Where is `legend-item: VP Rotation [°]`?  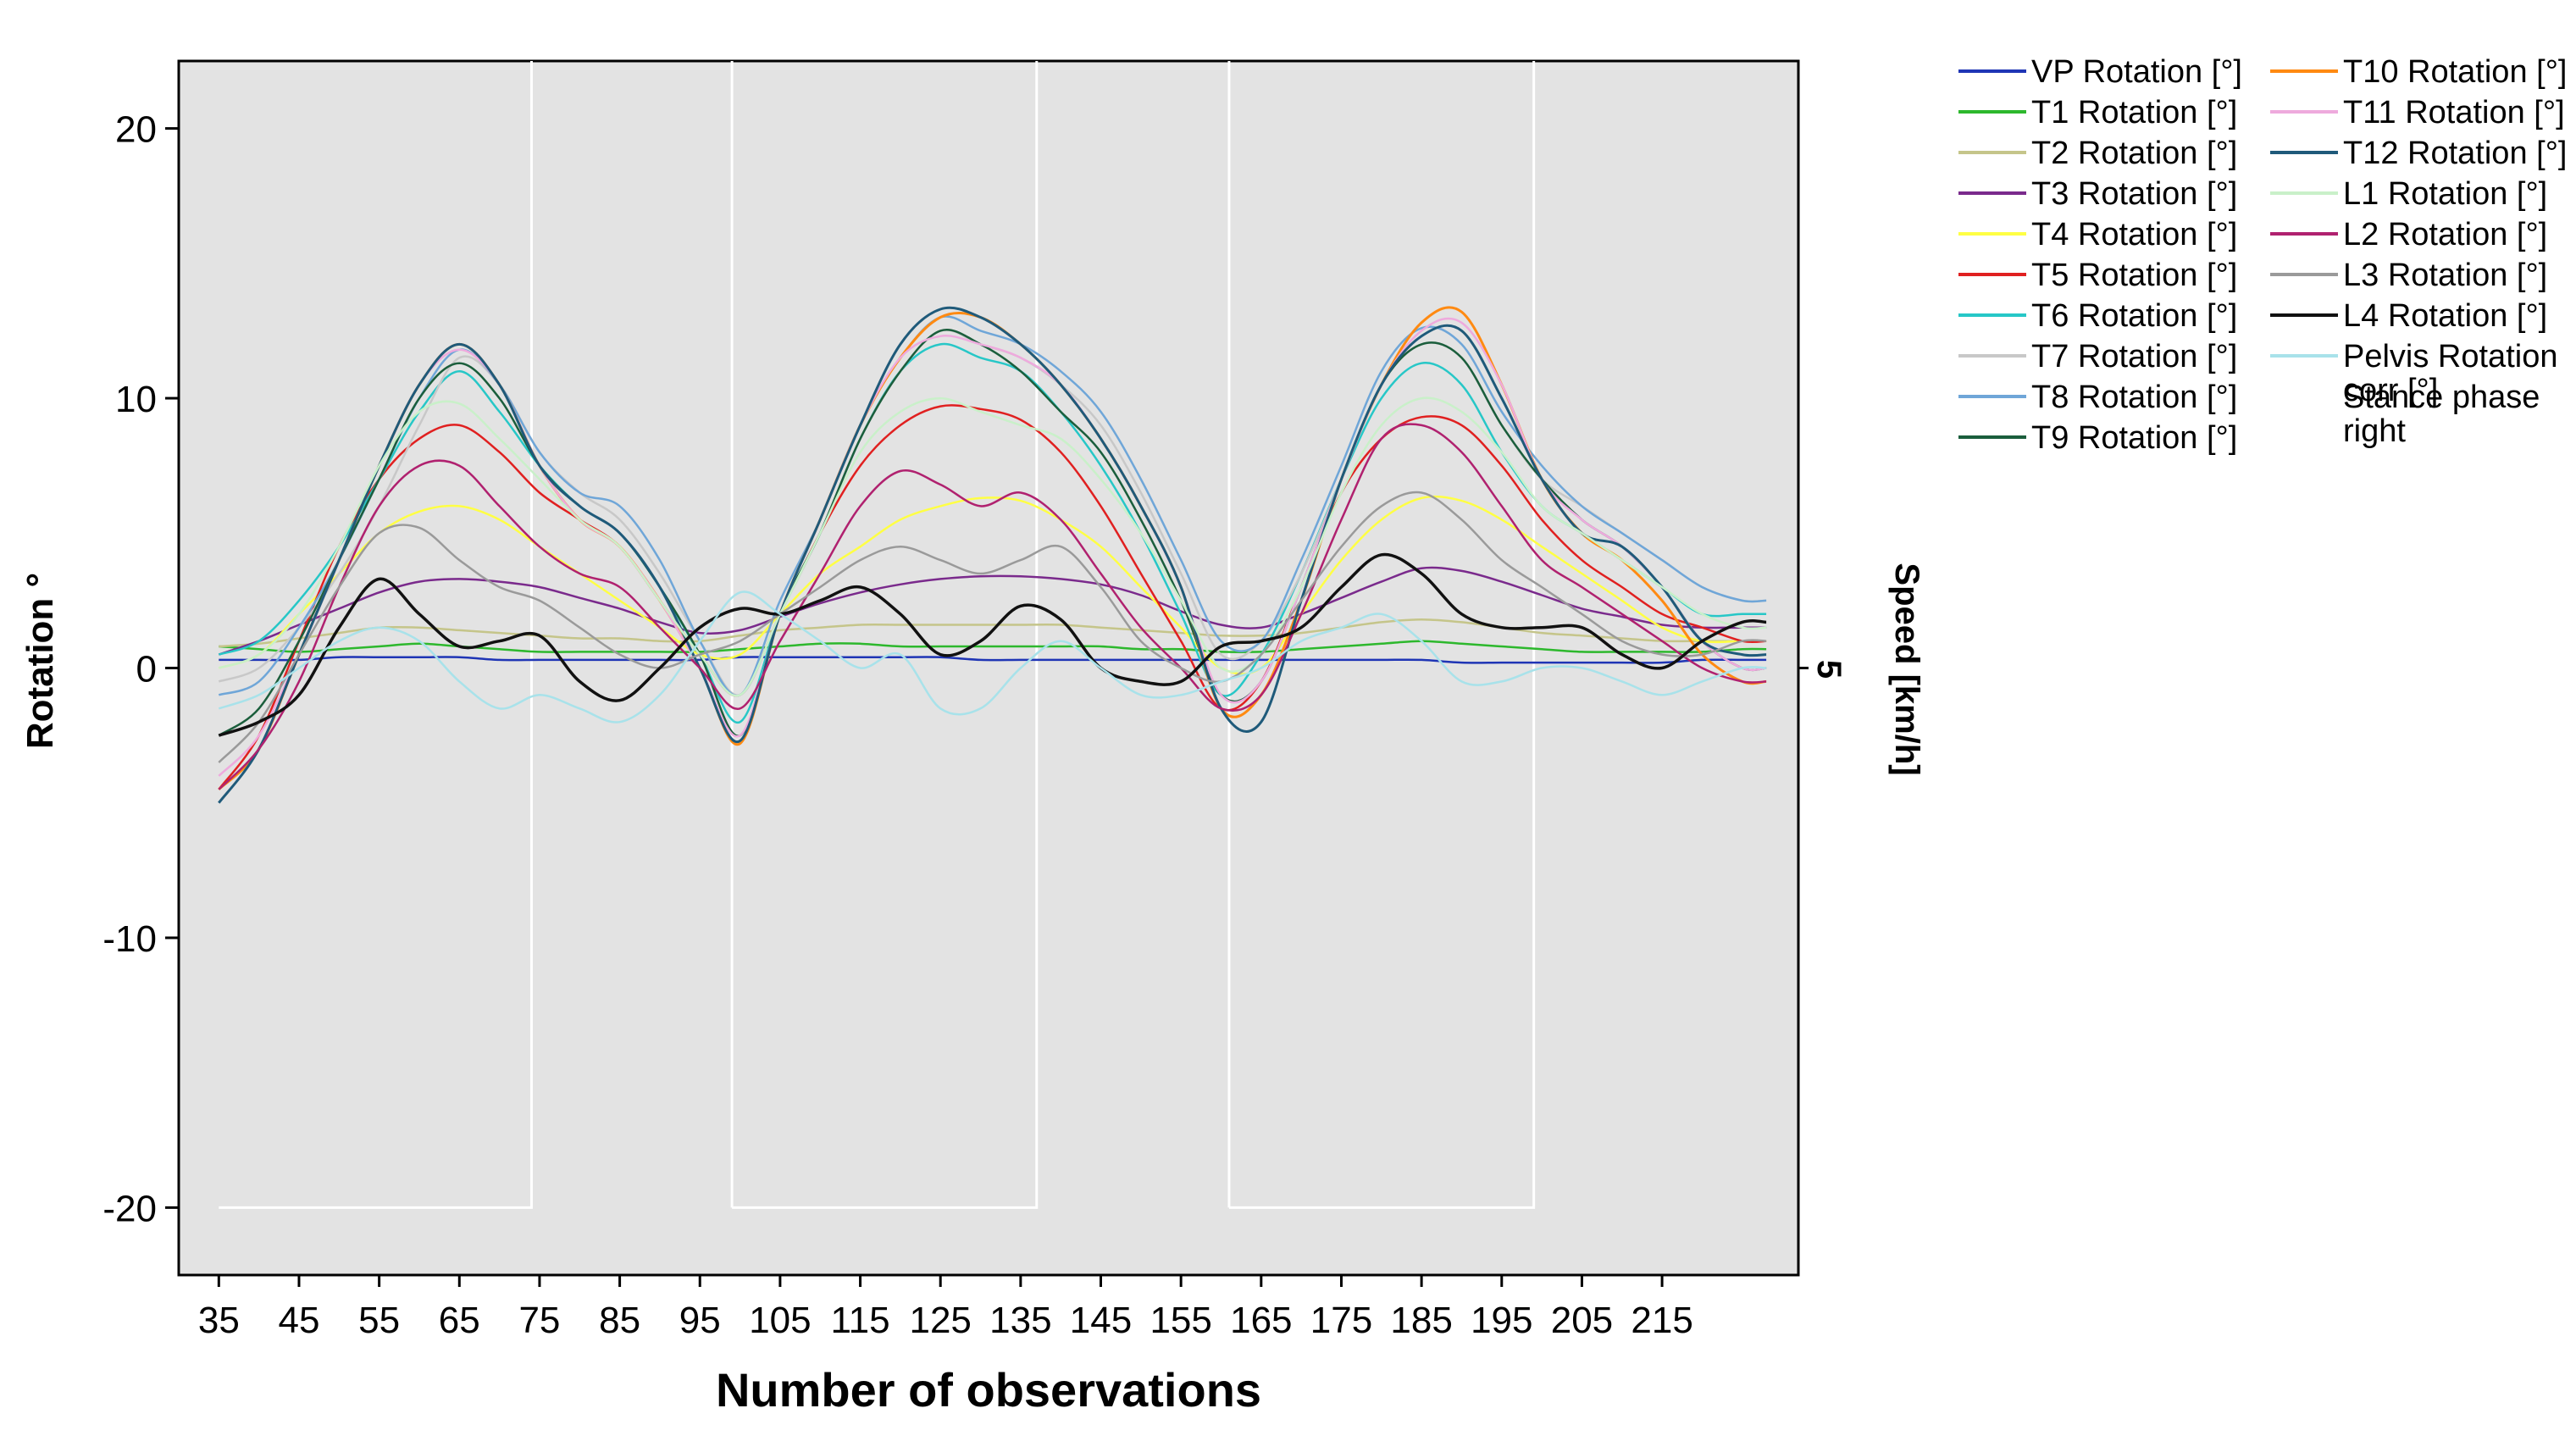 legend-item: VP Rotation [°] is located at coordinates (2100, 72).